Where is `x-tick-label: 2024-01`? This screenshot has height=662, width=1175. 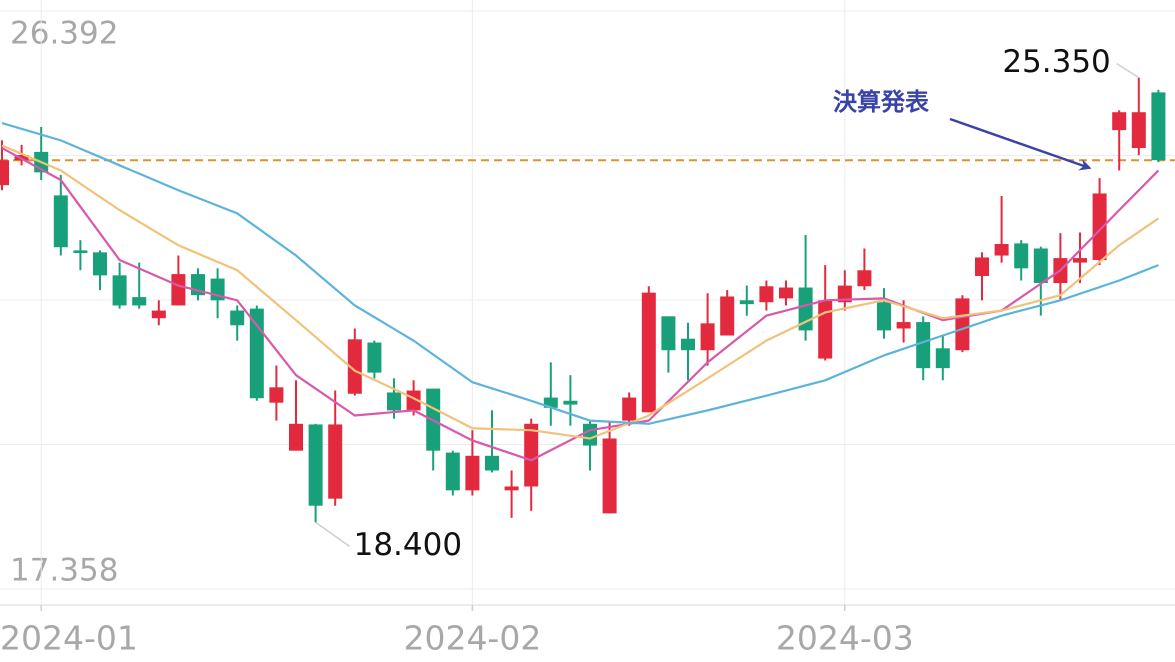 x-tick-label: 2024-01 is located at coordinates (69, 638).